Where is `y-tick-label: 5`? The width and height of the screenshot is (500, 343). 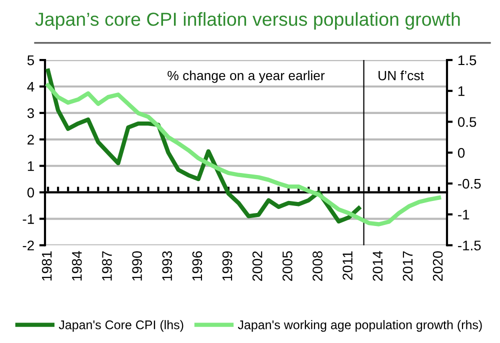 y-tick-label: 5 is located at coordinates (30, 61).